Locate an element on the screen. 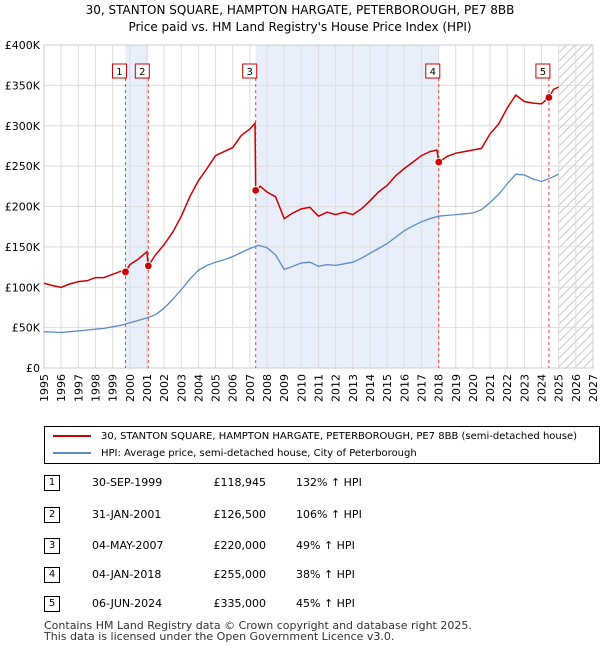 Image resolution: width=600 pixels, height=650 pixels. y-tick-label: £150K is located at coordinates (23, 247).